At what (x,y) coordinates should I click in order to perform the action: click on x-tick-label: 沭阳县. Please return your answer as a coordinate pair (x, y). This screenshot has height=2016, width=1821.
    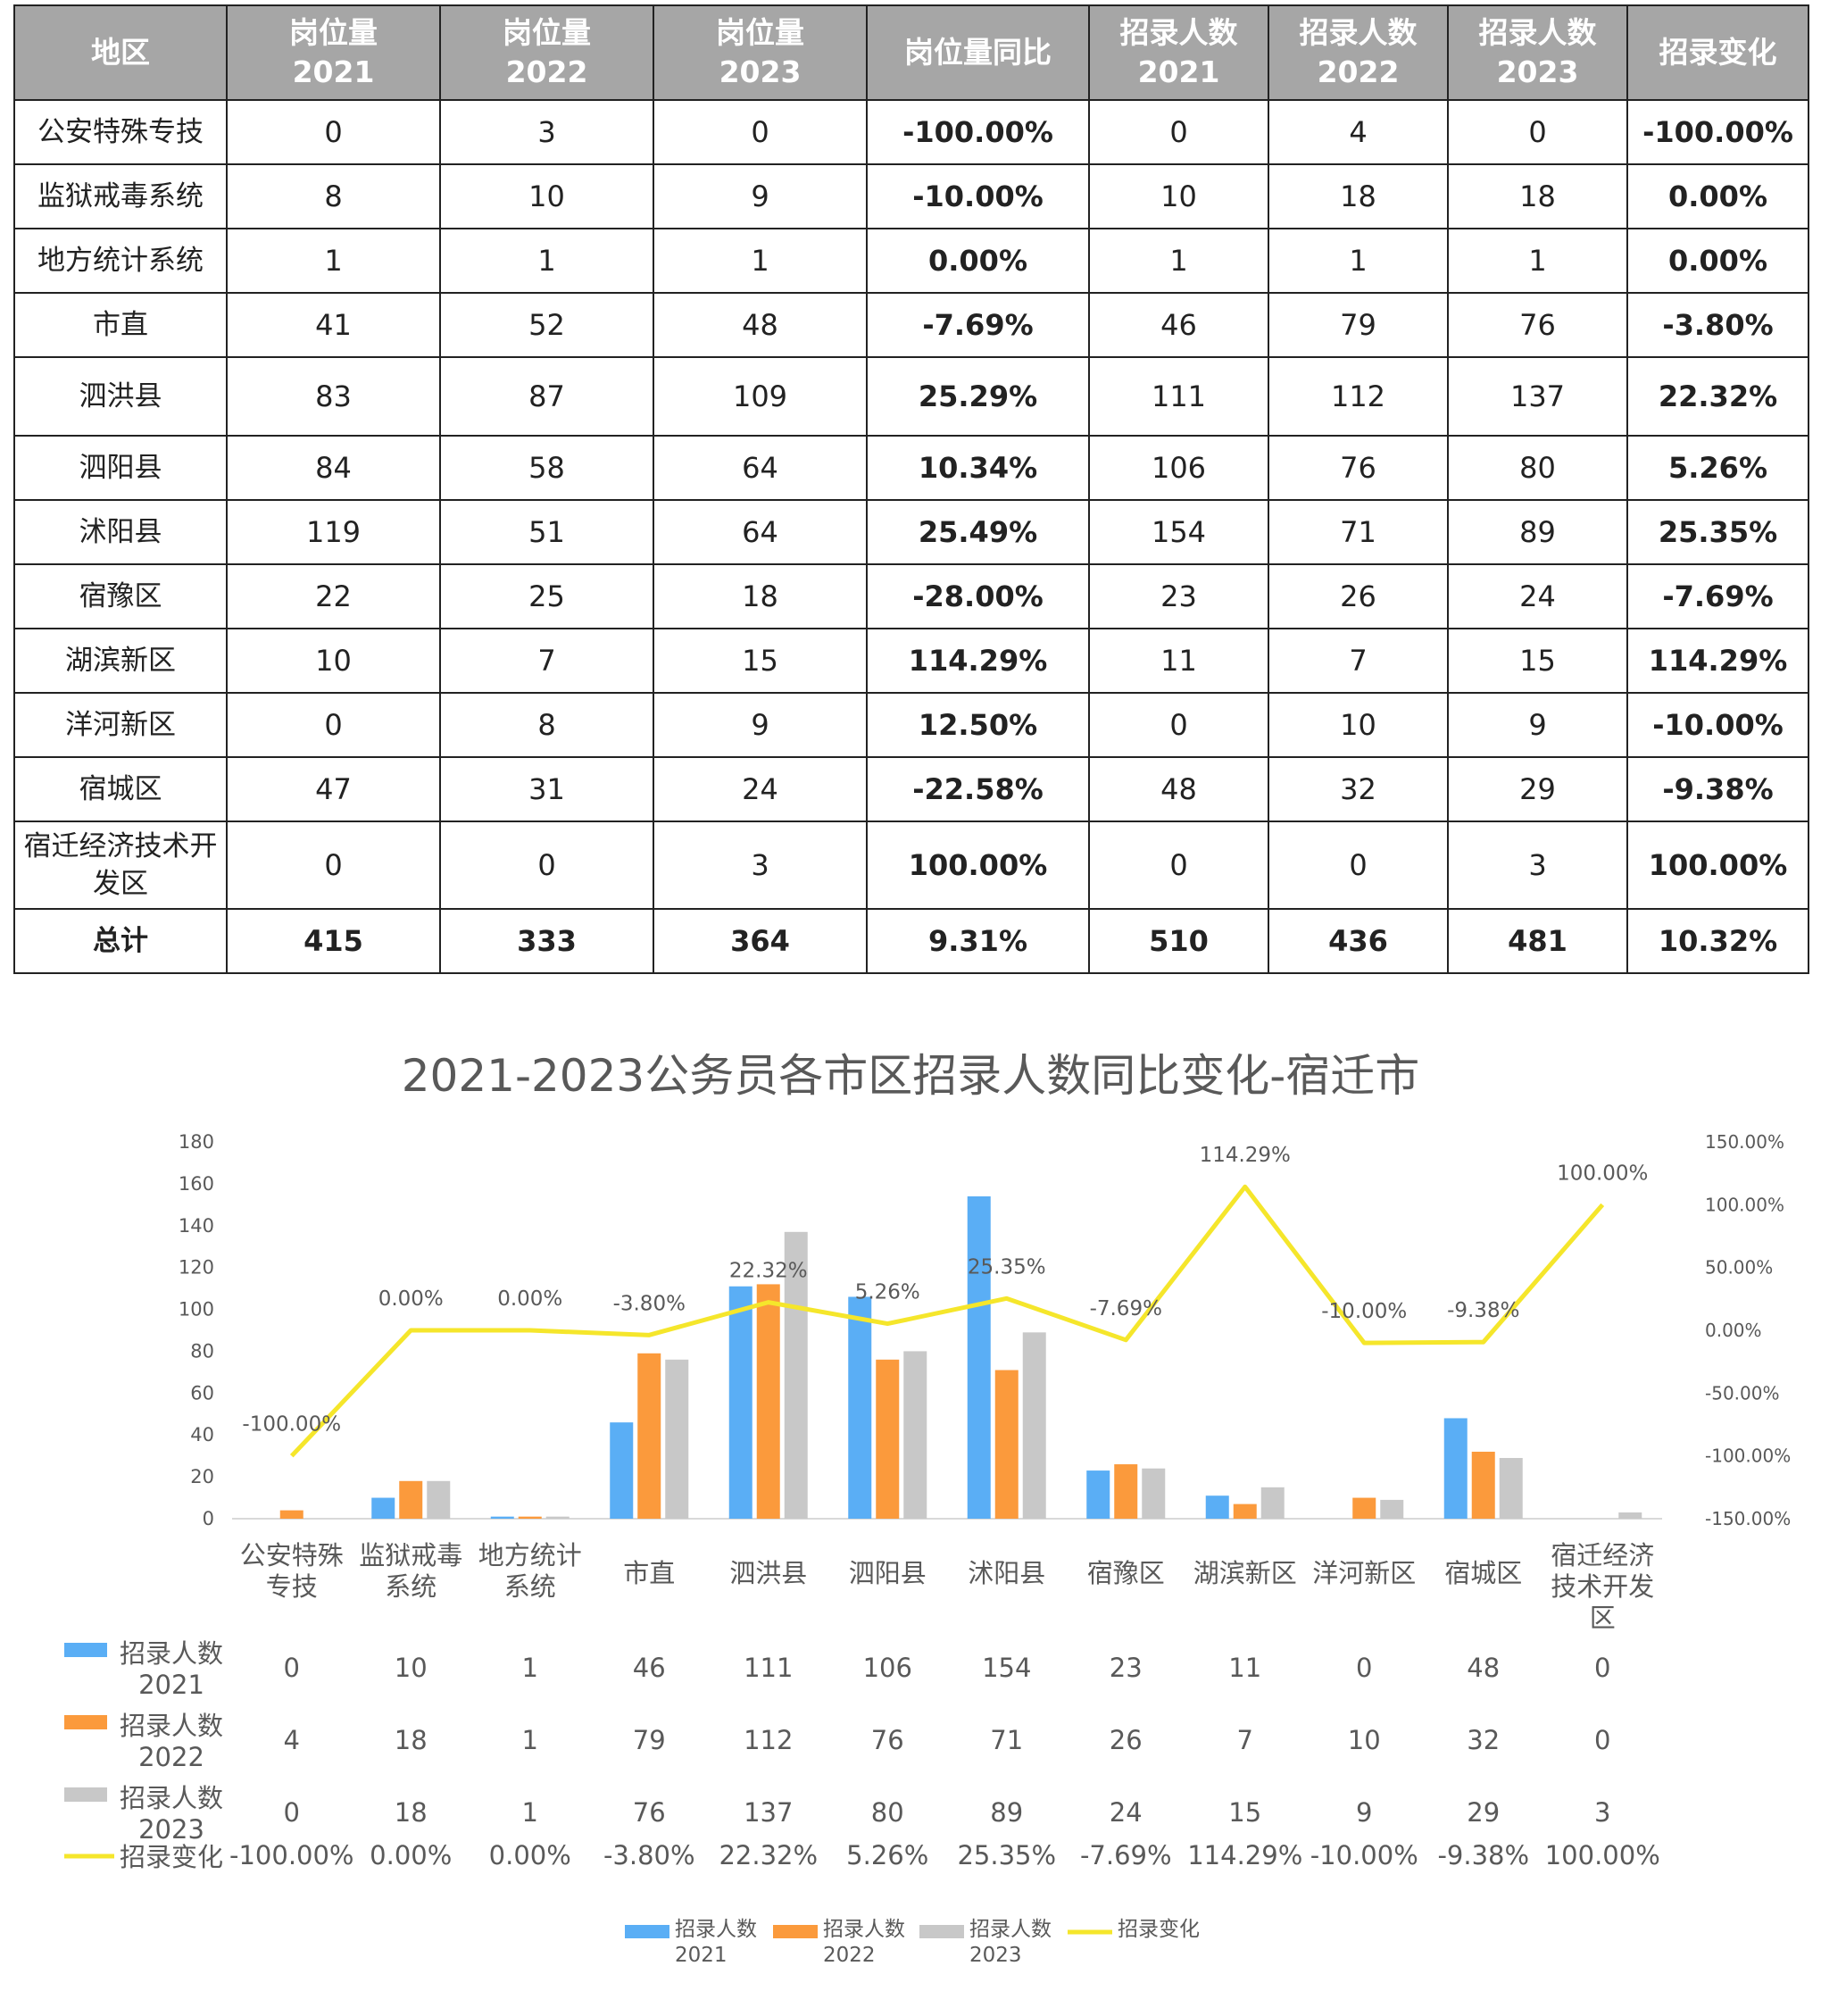
    Looking at the image, I should click on (1007, 1573).